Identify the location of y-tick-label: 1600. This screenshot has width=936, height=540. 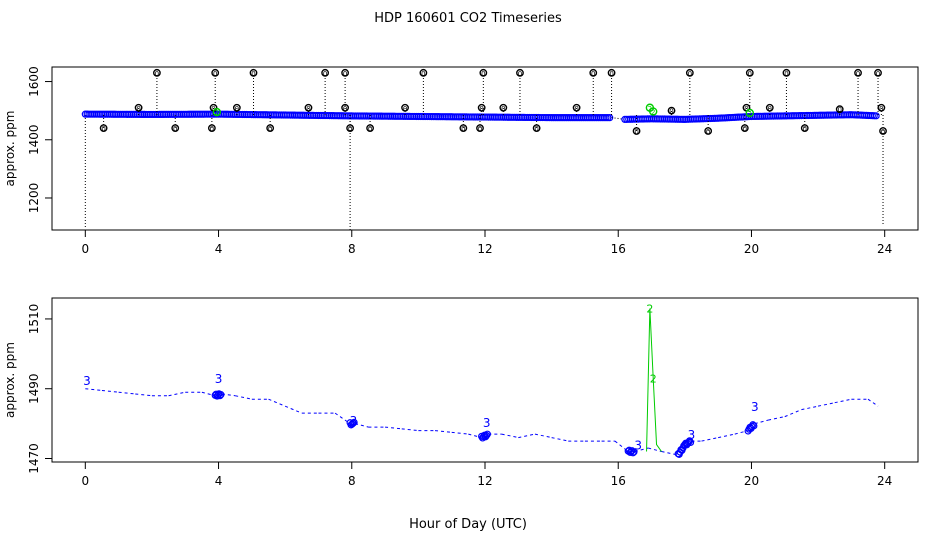
(34, 81).